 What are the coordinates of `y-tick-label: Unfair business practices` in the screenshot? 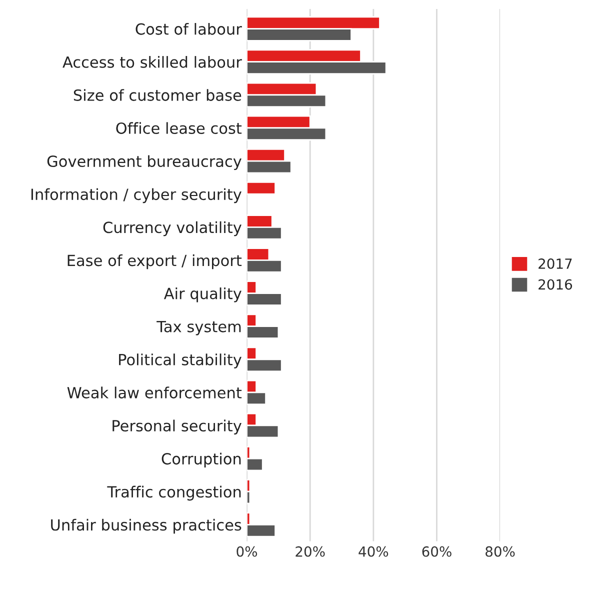 It's located at (146, 526).